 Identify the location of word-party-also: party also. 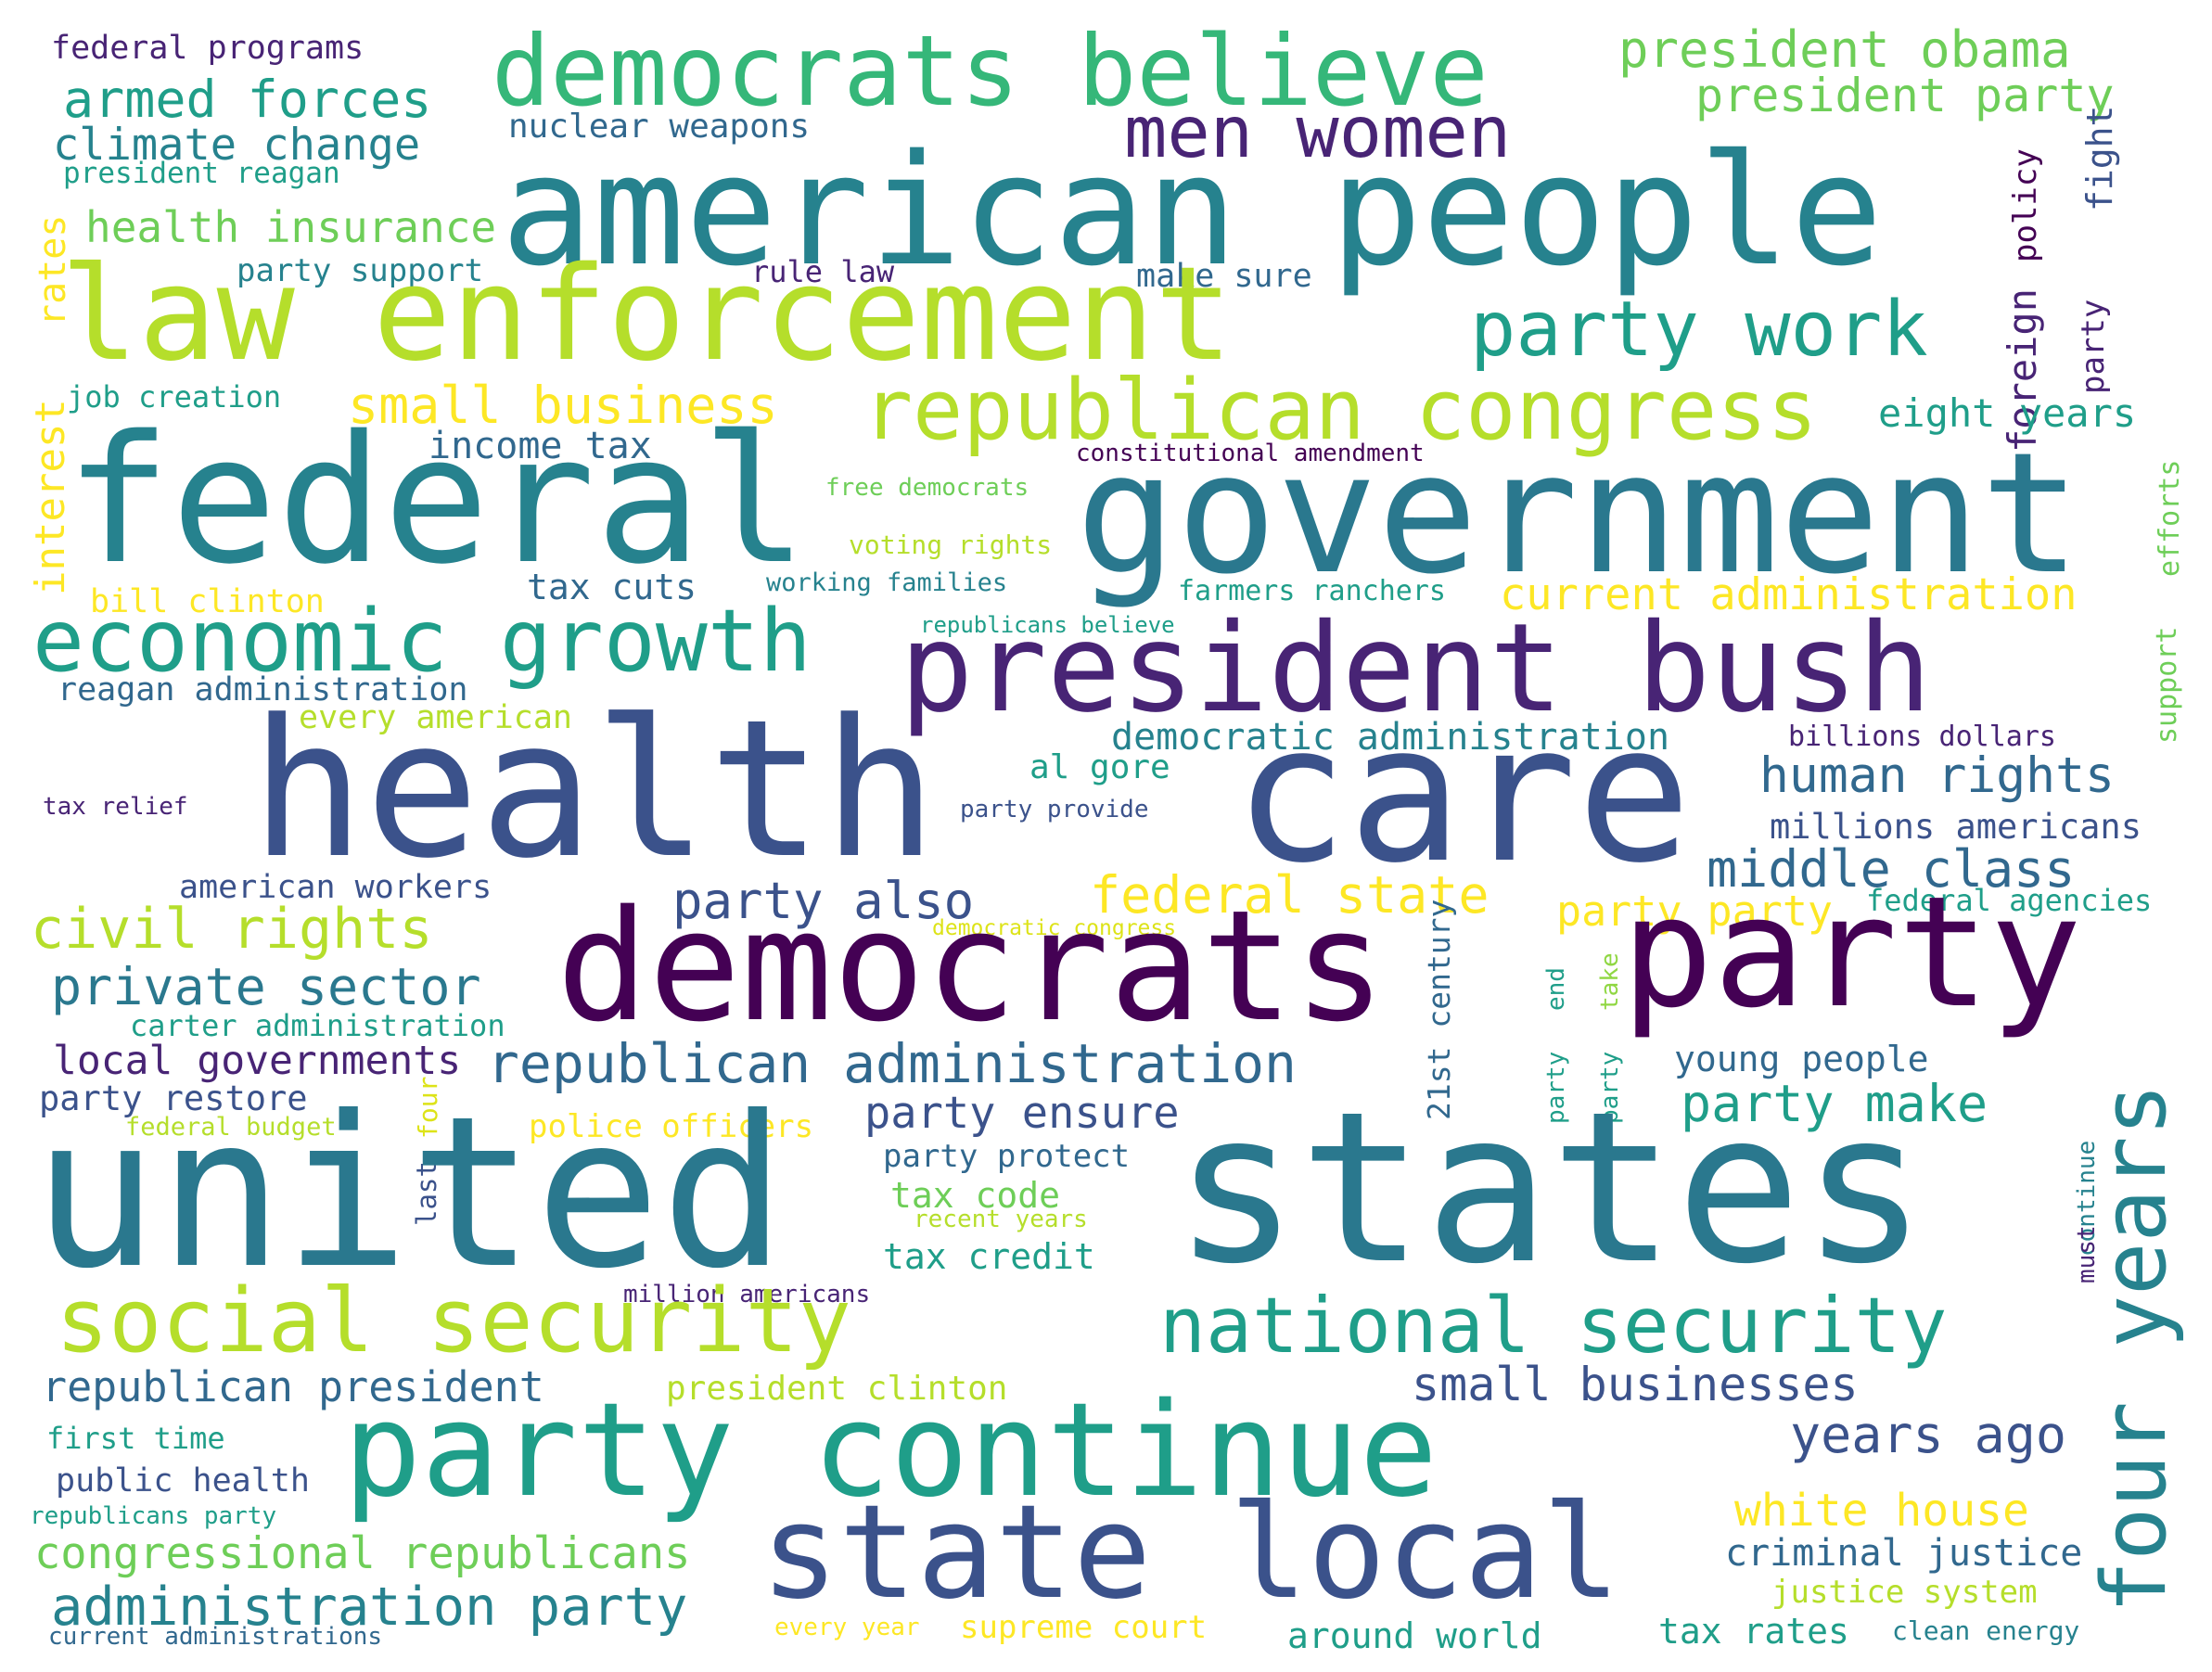
(823, 901).